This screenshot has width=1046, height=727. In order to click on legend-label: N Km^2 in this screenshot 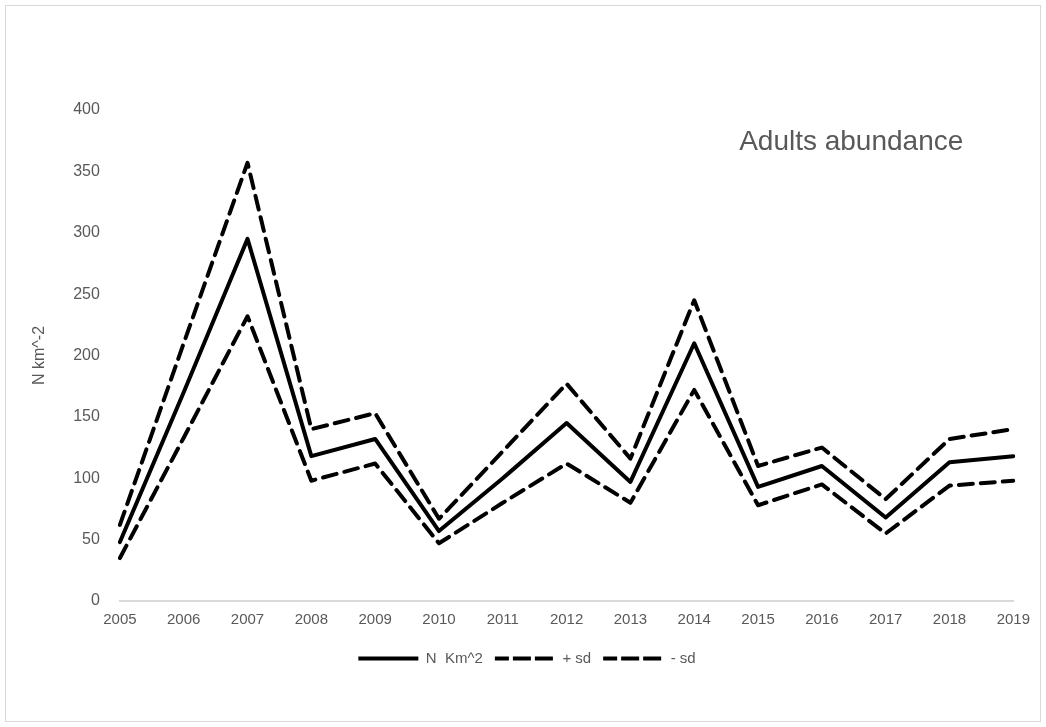, I will do `click(454, 657)`.